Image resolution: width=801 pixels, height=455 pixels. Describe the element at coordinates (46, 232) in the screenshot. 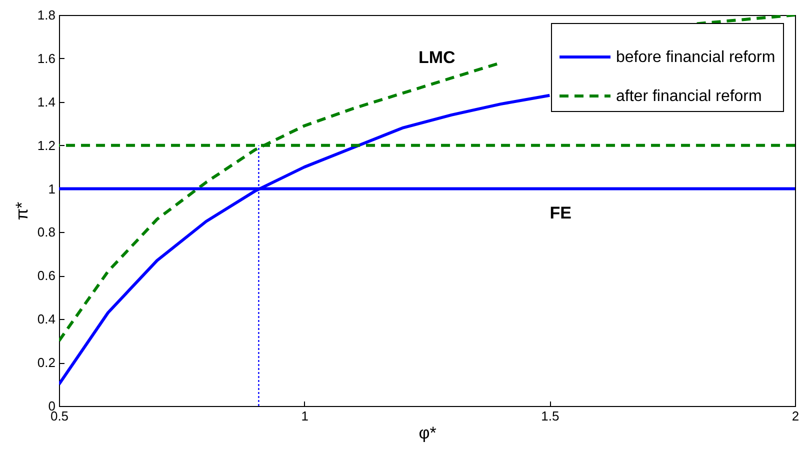

I see `y-tick-label: 0.8` at that location.